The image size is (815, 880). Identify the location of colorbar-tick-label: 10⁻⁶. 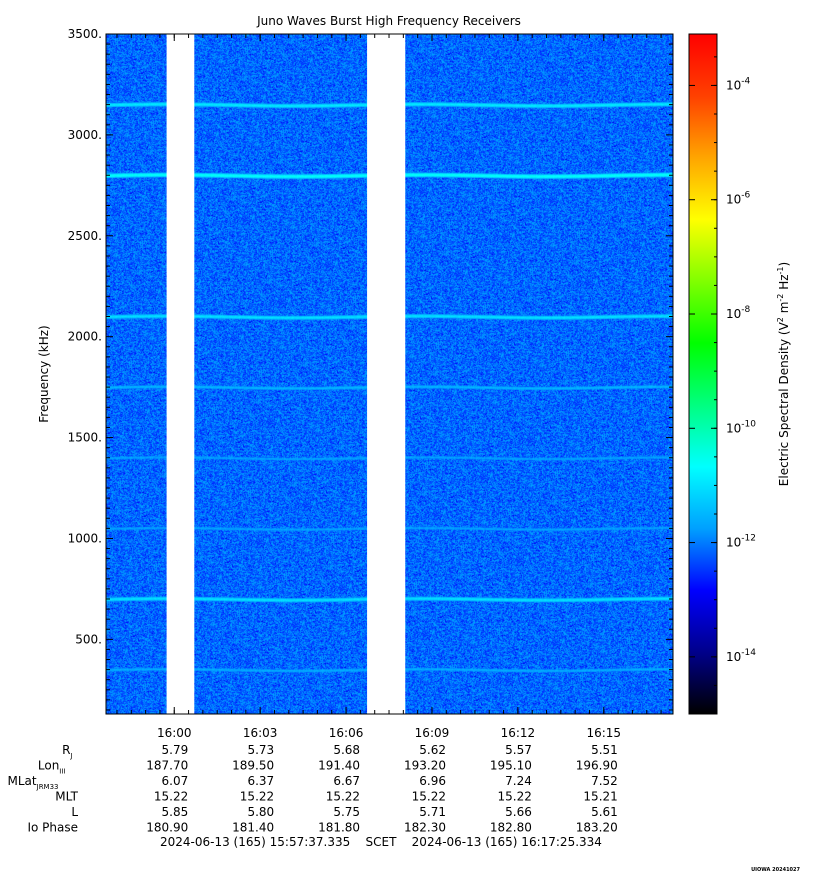
(738, 199).